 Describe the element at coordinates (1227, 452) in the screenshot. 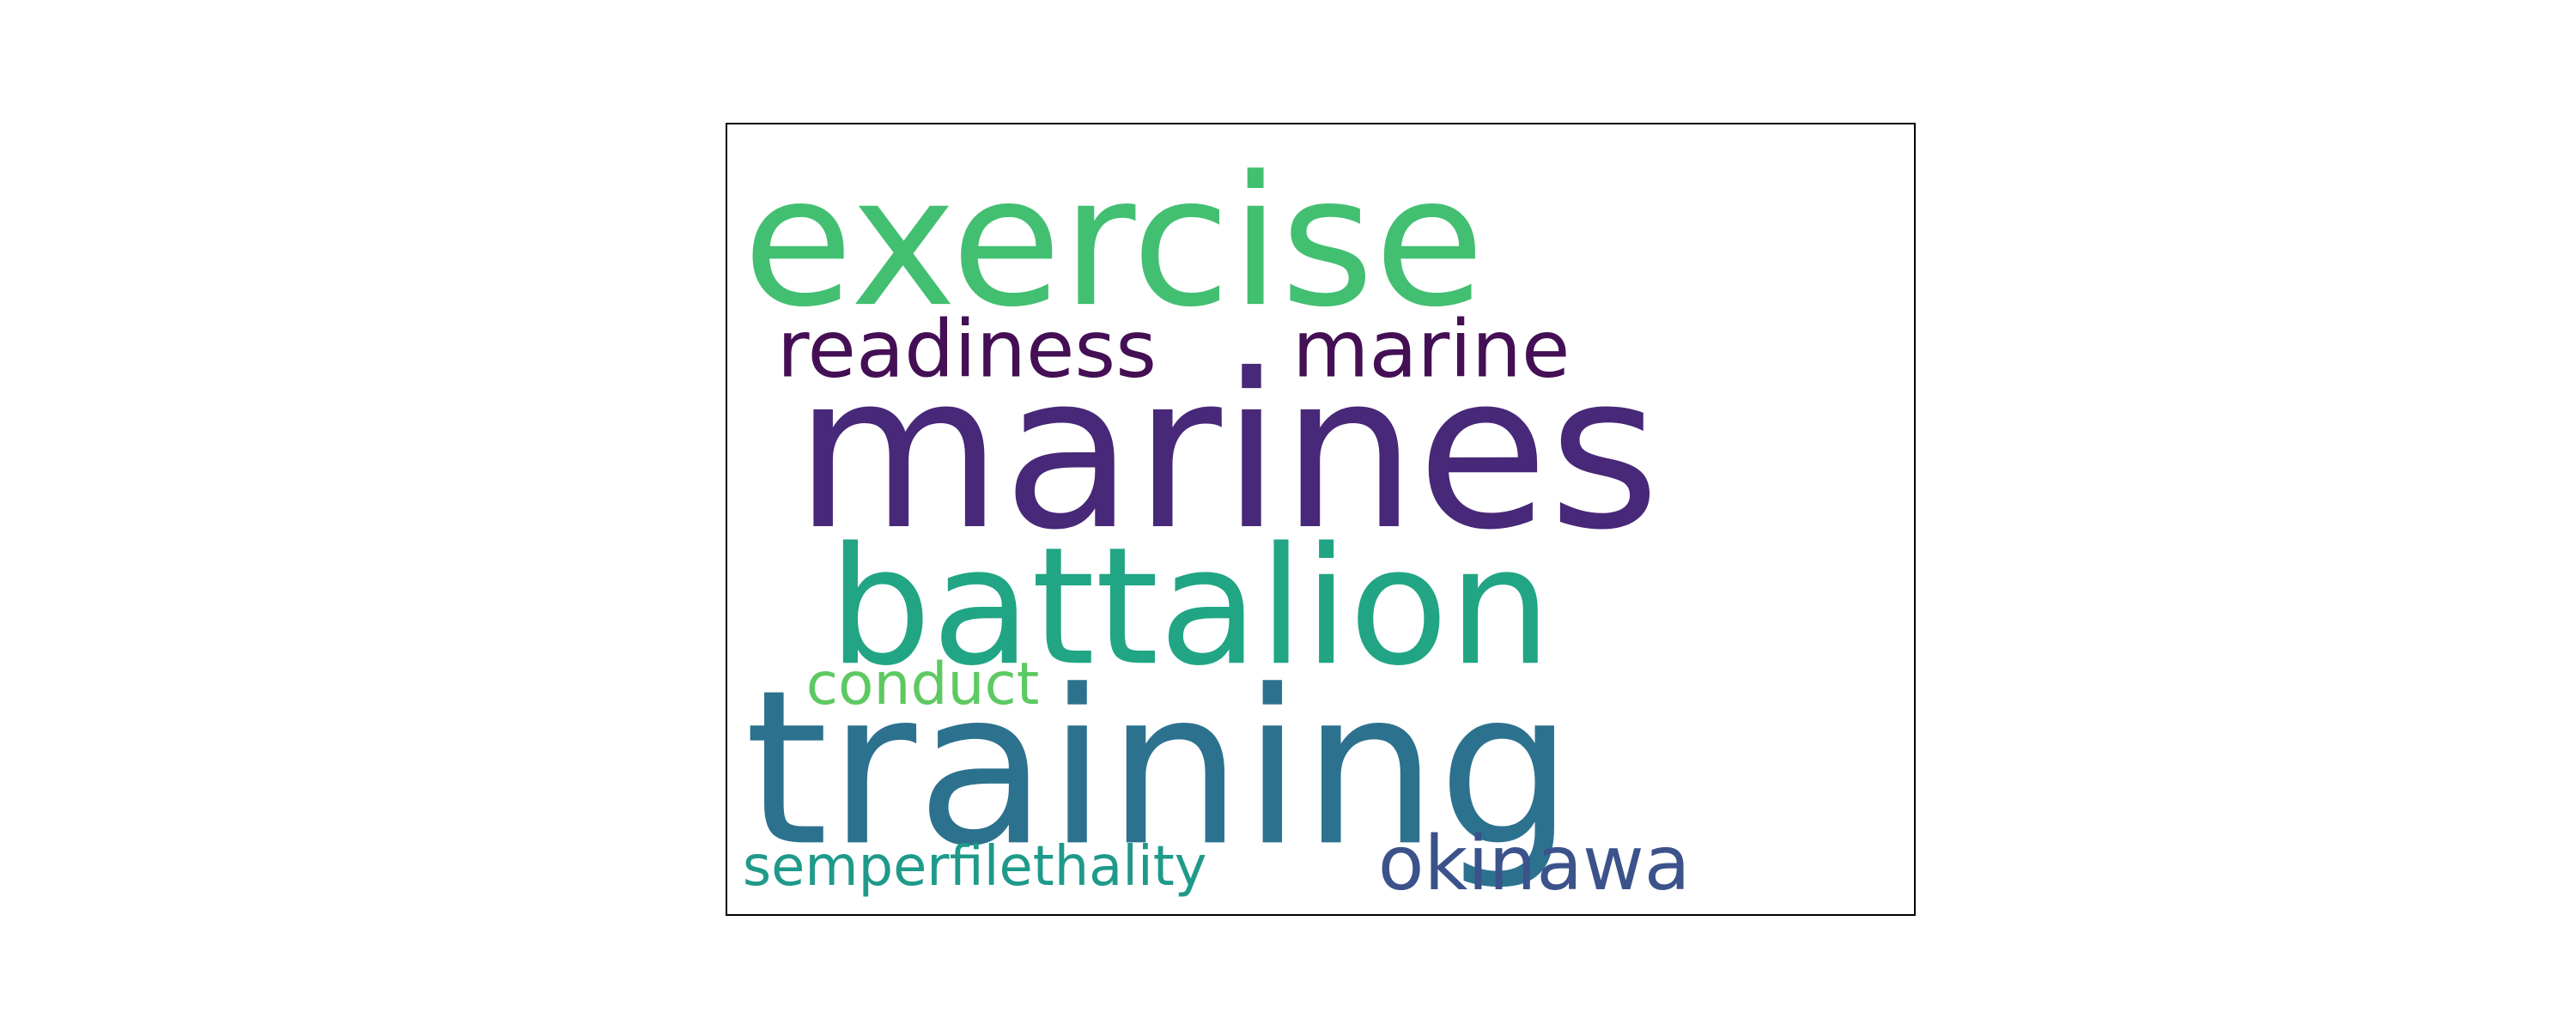

I see `word-marines: marines` at that location.